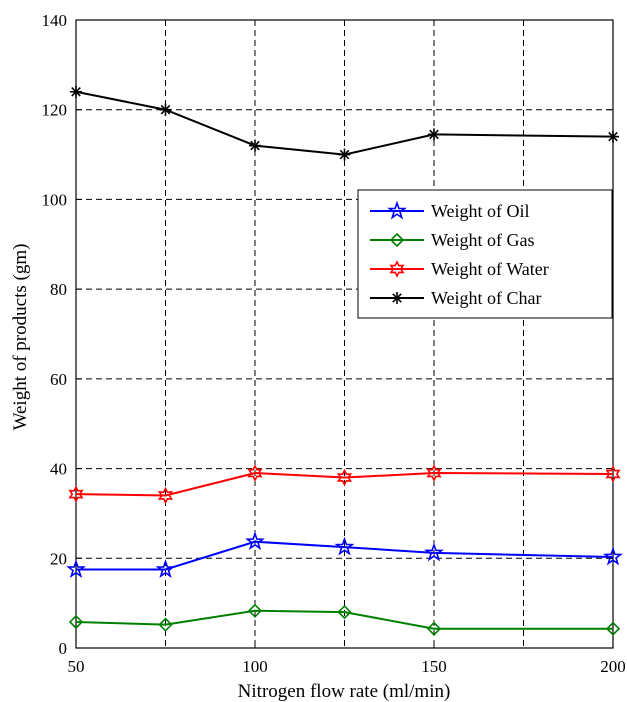 This screenshot has width=627, height=702. I want to click on legend-item: Weight of Water, so click(459, 269).